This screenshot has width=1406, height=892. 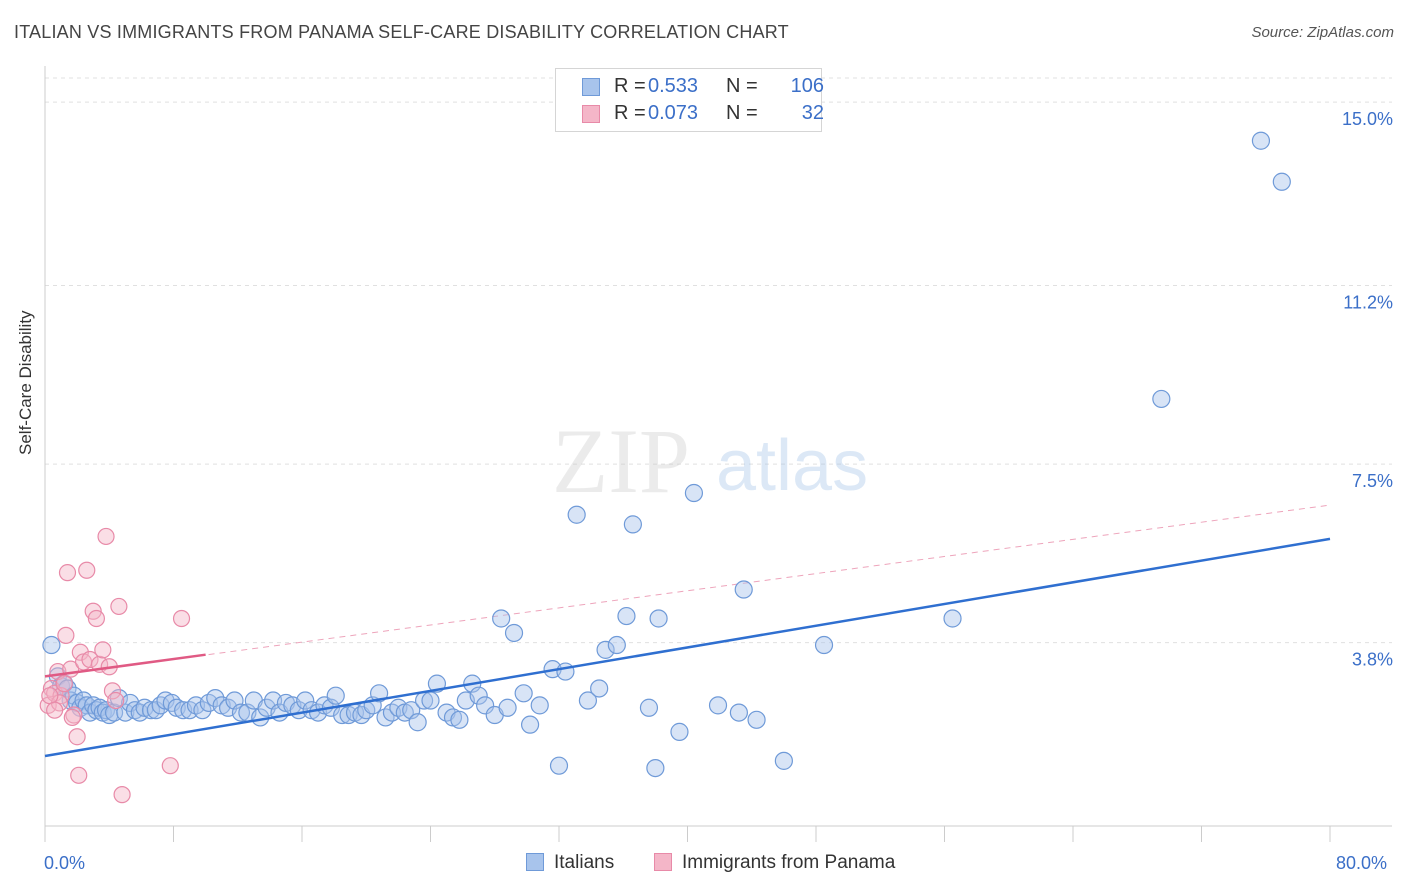 I want to click on bottom-legend-panama: Immigrants from Panama, so click(x=774, y=863).